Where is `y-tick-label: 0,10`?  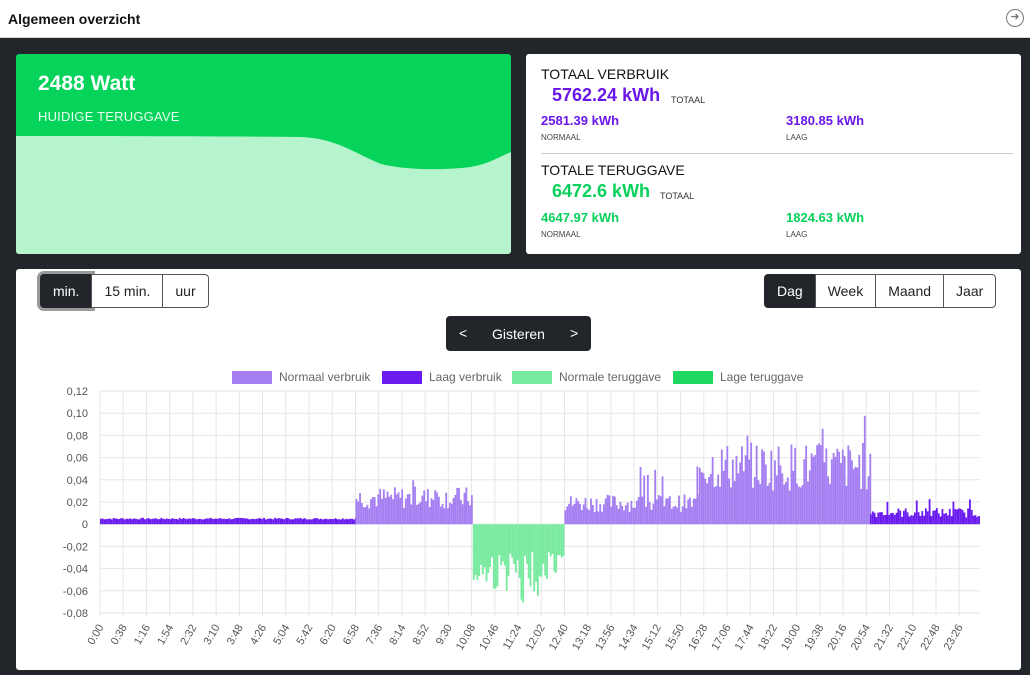
y-tick-label: 0,10 is located at coordinates (77, 414).